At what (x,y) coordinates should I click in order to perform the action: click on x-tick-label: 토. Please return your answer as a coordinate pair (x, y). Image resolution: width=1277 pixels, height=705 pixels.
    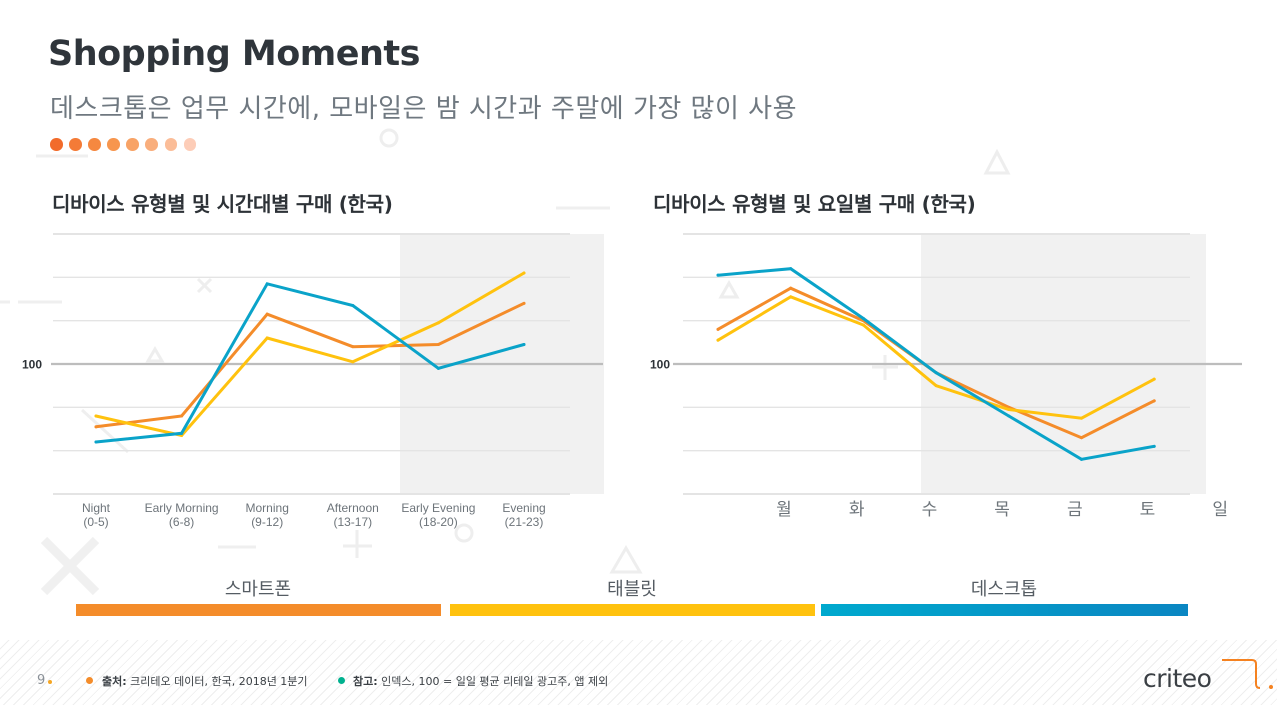
    Looking at the image, I should click on (1148, 509).